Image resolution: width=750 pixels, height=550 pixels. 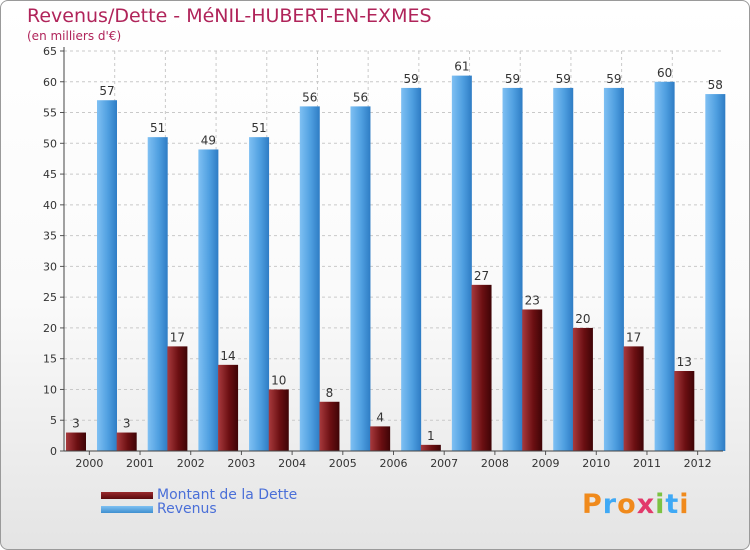 I want to click on x-tick-label: 2006, so click(x=394, y=463).